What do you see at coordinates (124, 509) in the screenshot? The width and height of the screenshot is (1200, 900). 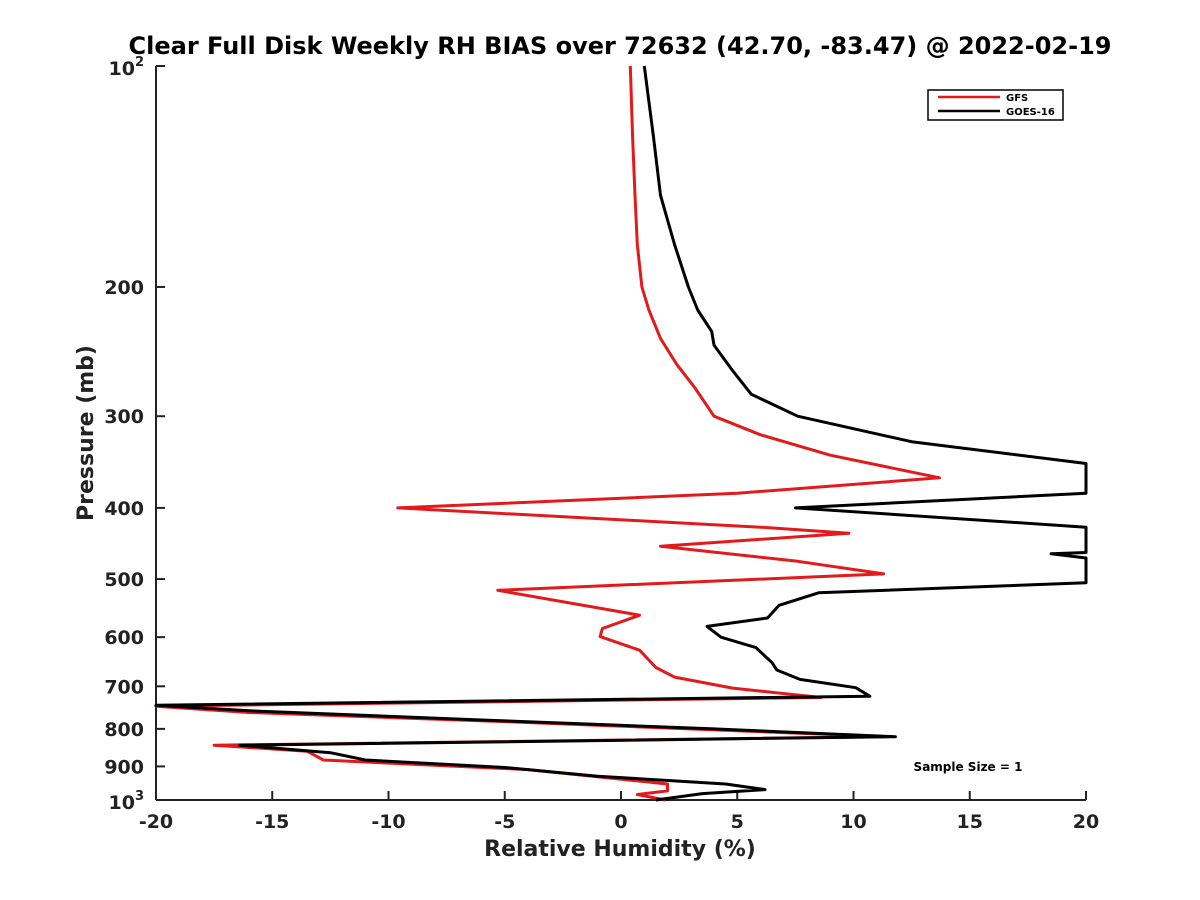 I see `y-tick-label: 400` at bounding box center [124, 509].